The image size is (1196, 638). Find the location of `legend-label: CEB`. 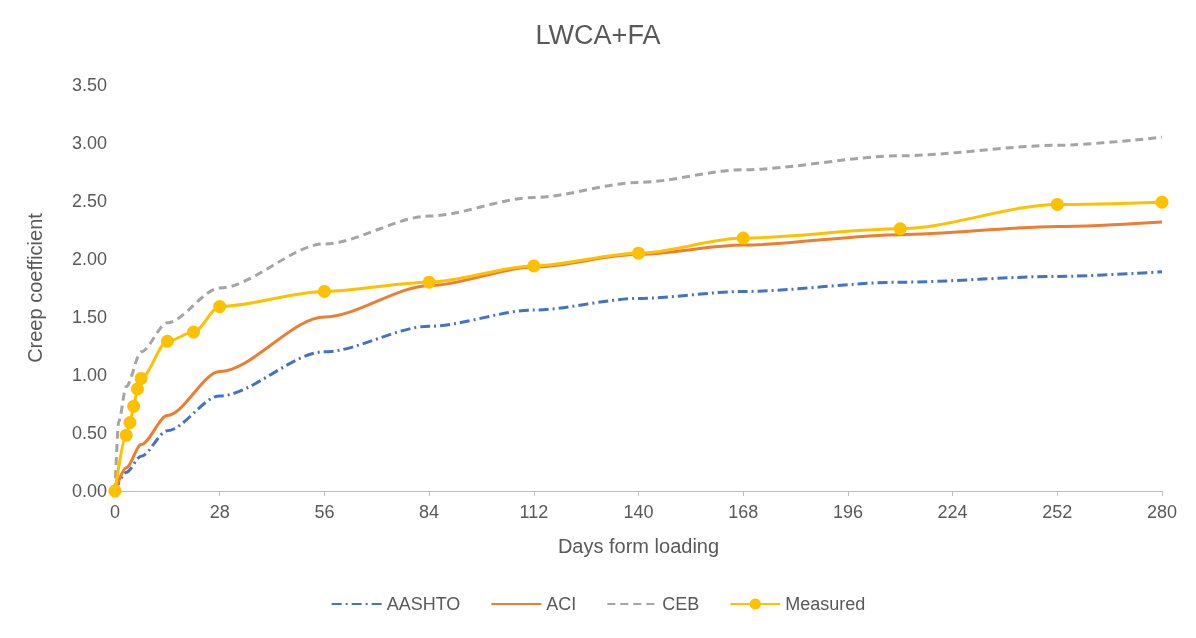

legend-label: CEB is located at coordinates (681, 604).